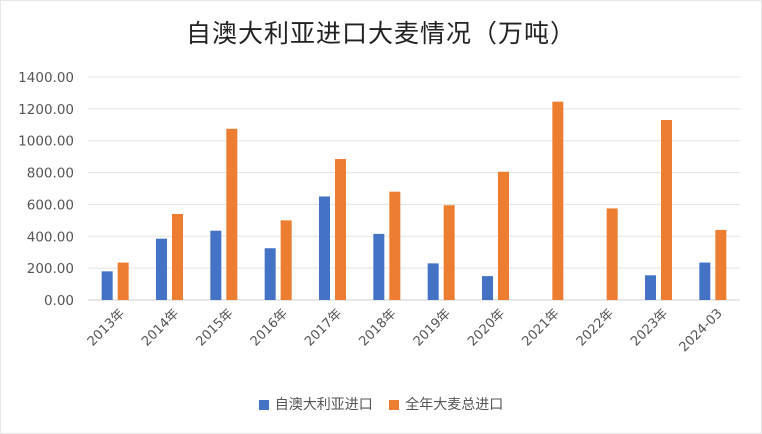 The height and width of the screenshot is (434, 762). Describe the element at coordinates (595, 327) in the screenshot. I see `x-tick-label: 2022年` at that location.